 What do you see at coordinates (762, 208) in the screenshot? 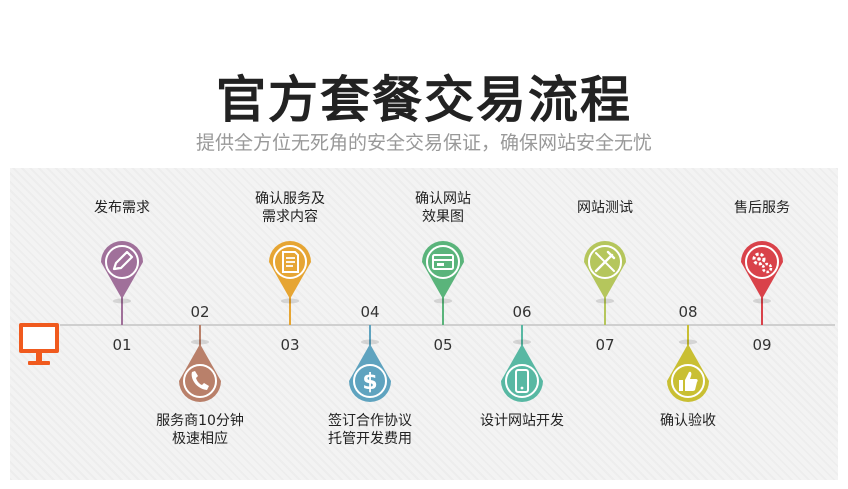
I see `step-label: 售后服务` at bounding box center [762, 208].